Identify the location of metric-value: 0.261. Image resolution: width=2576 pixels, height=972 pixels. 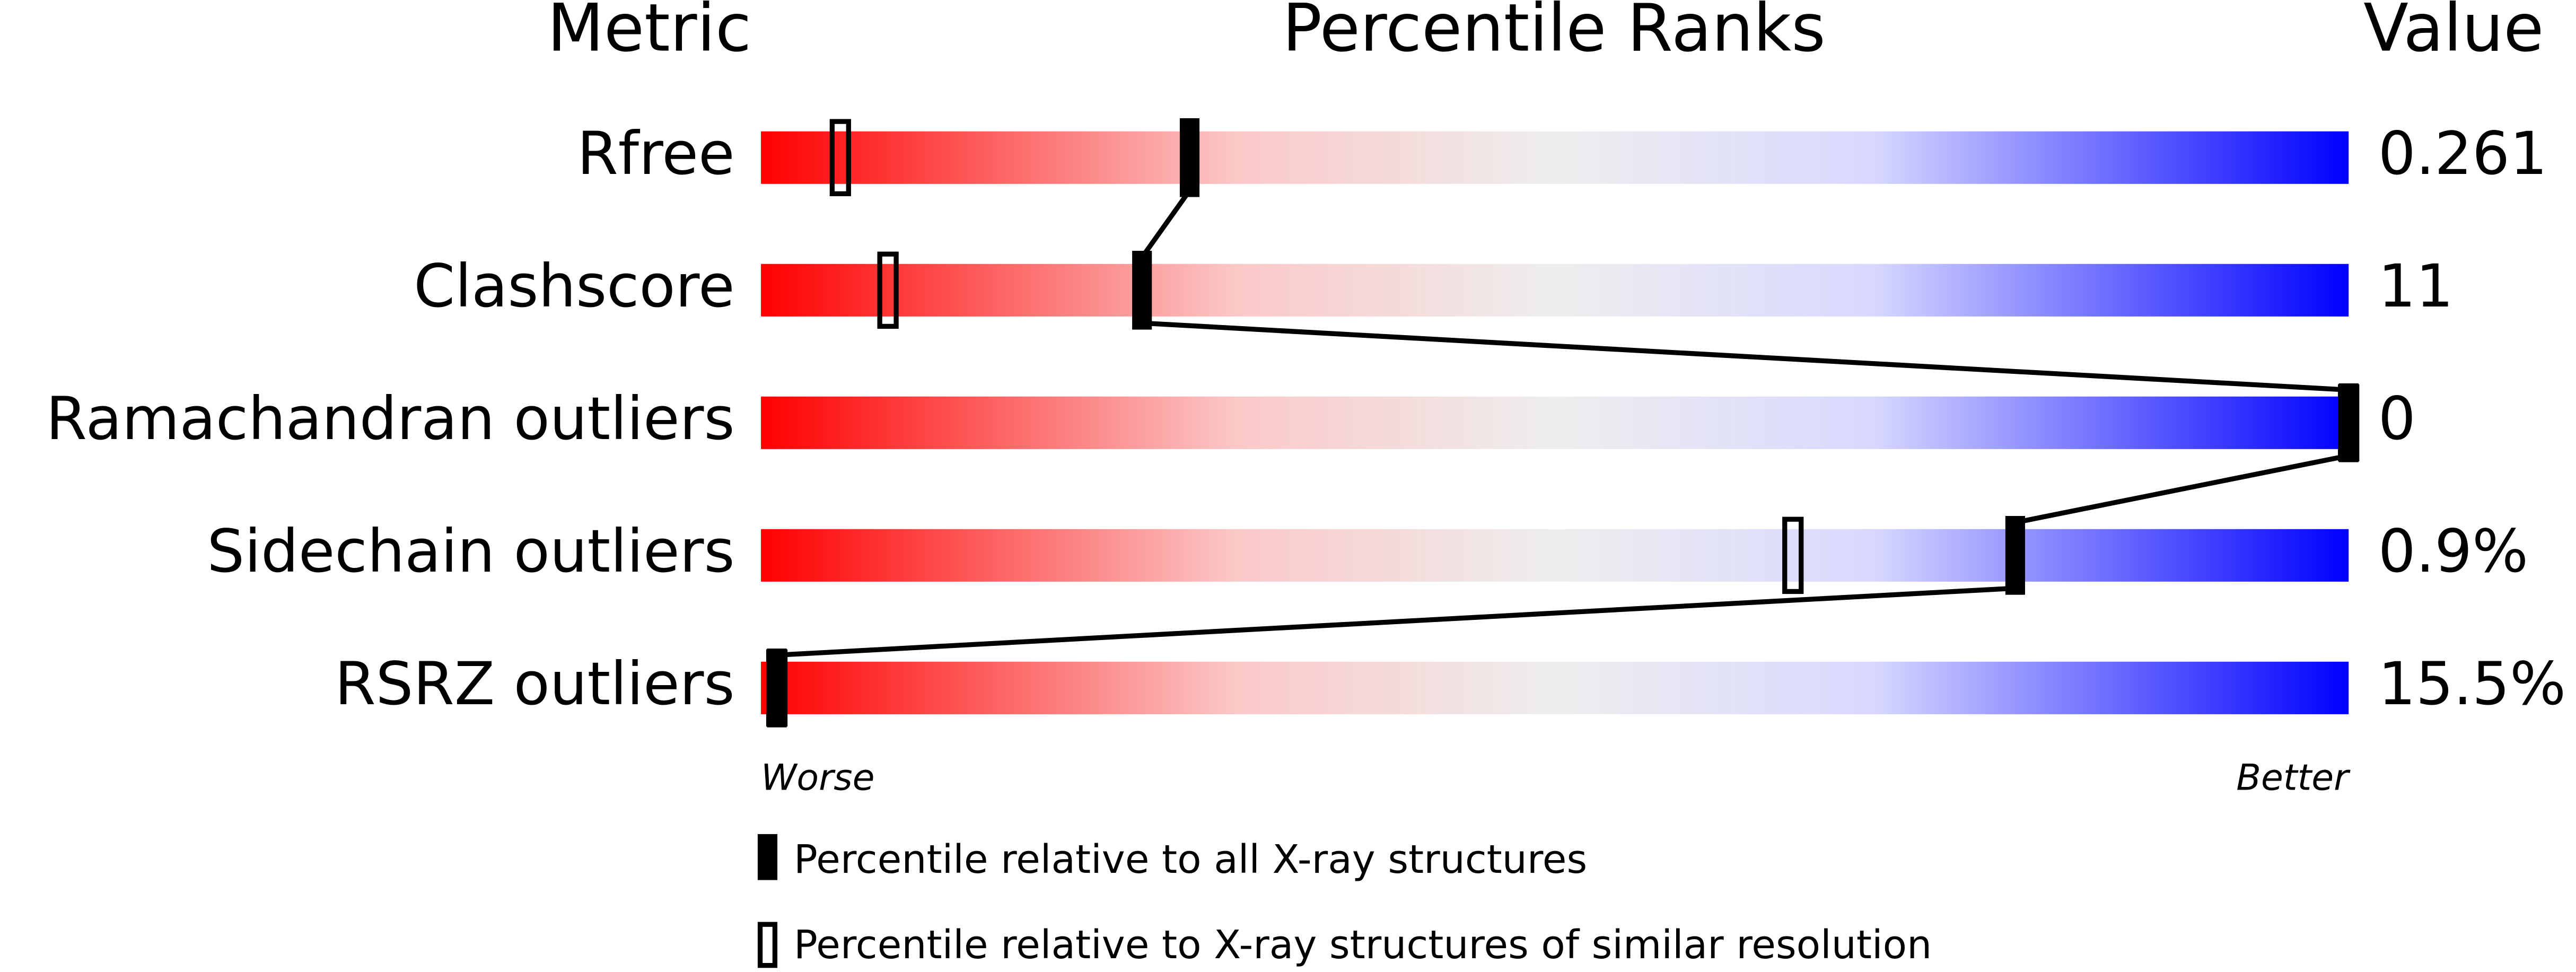
(2462, 154).